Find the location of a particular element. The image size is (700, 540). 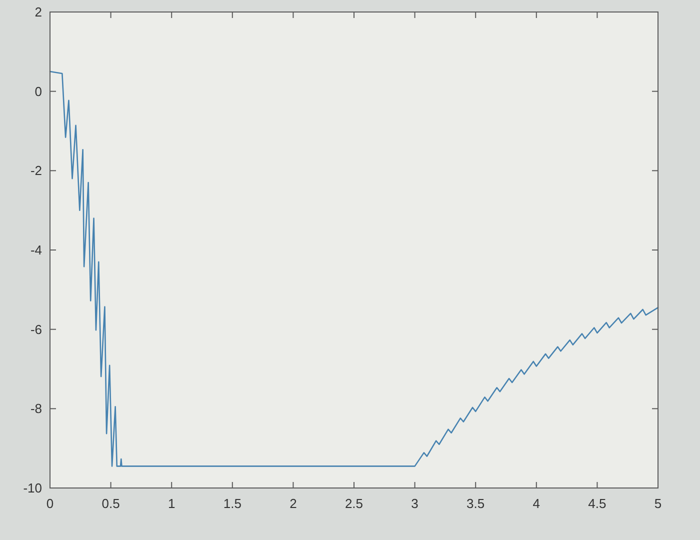

y-tick-label: -8 is located at coordinates (36, 408).